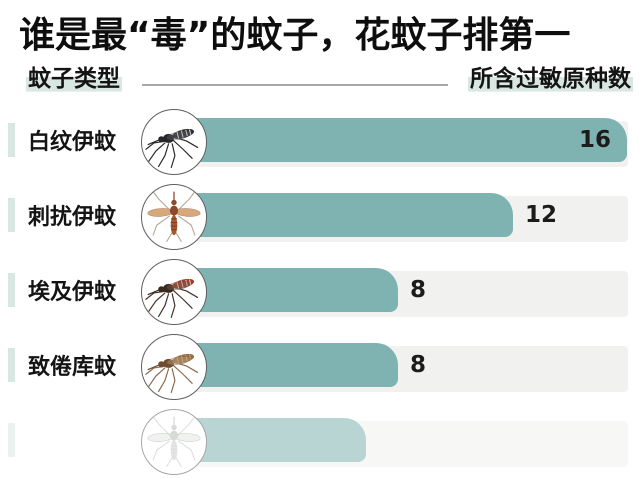 The width and height of the screenshot is (640, 478). What do you see at coordinates (295, 85) in the screenshot?
I see `header-connector-line` at bounding box center [295, 85].